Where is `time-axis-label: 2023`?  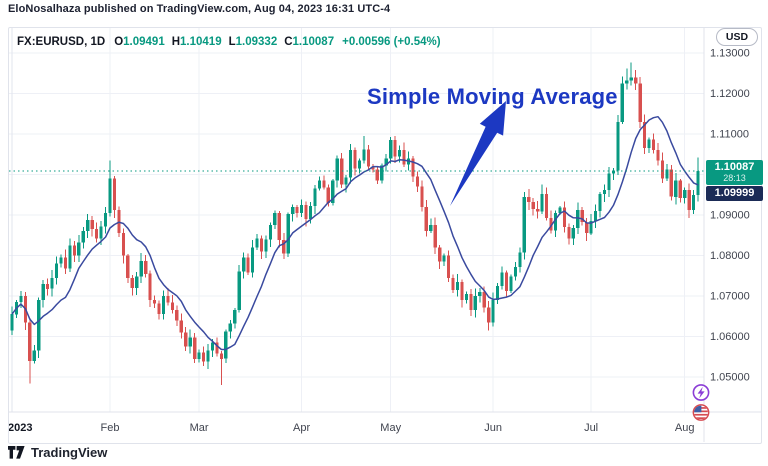
time-axis-label: 2023 is located at coordinates (20, 428).